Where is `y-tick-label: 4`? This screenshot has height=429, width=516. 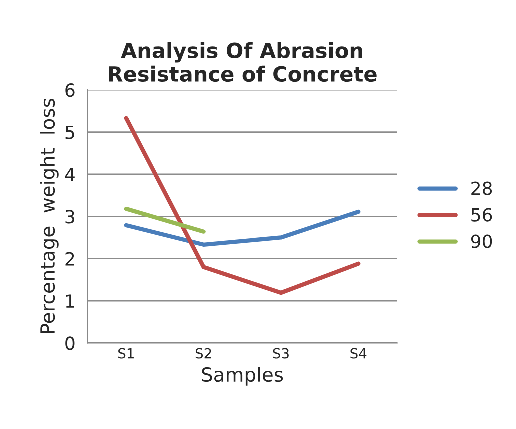 y-tick-label: 4 is located at coordinates (70, 175).